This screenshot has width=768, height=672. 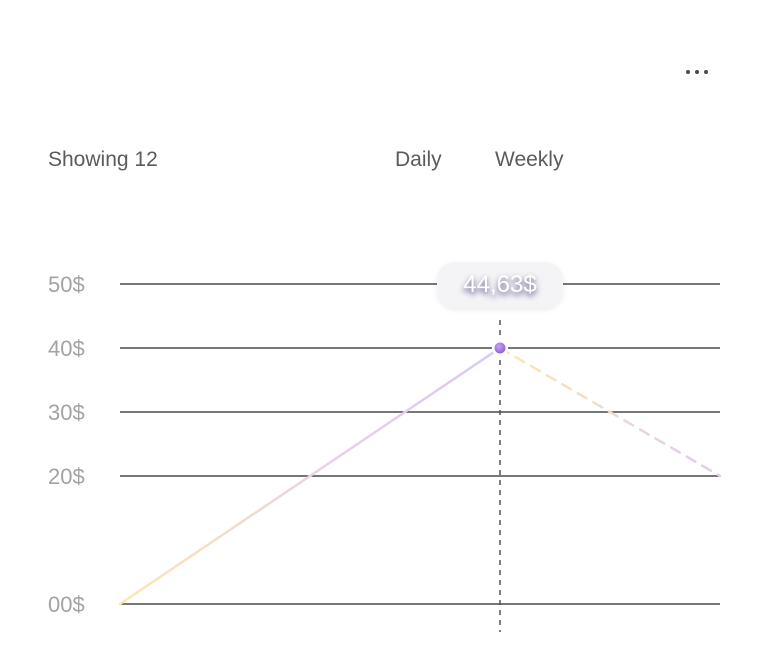 What do you see at coordinates (66, 604) in the screenshot?
I see `y-tick-label: 00$` at bounding box center [66, 604].